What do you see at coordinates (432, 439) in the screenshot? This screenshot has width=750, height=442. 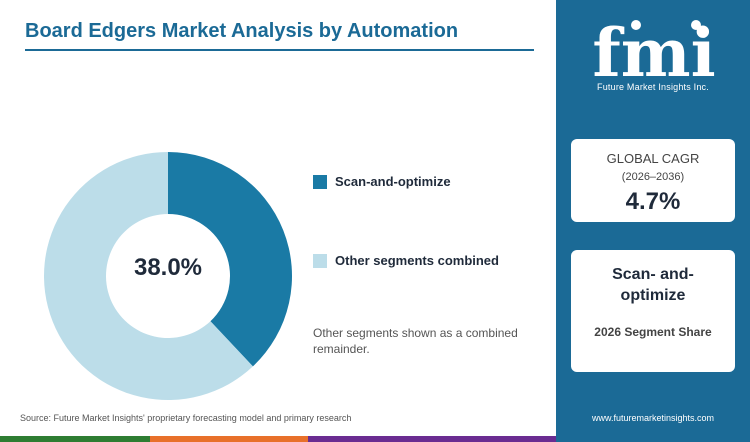 I see `bottom-bar-segment-purple` at bounding box center [432, 439].